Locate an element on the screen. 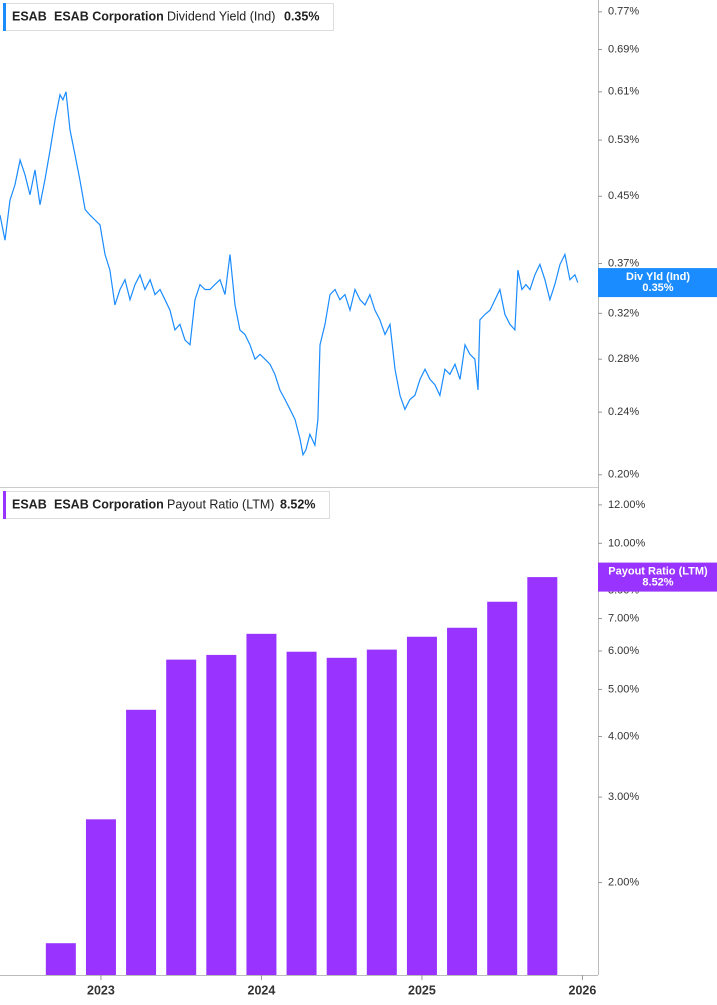 The width and height of the screenshot is (717, 1005). y-tick-label: 2.00% is located at coordinates (623, 882).